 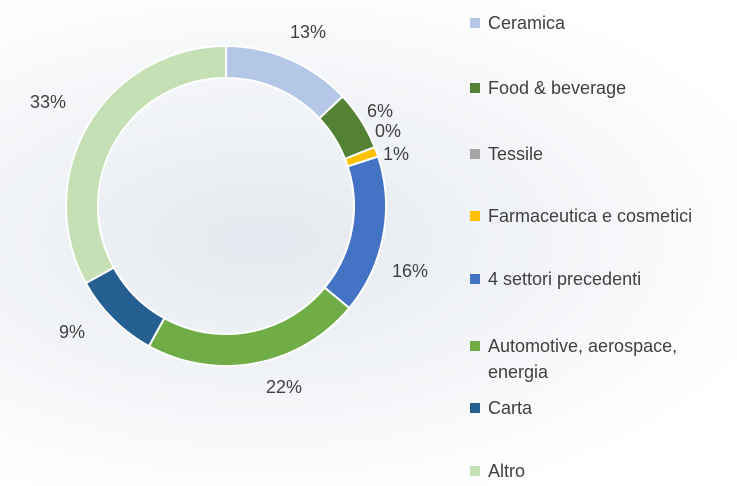 What do you see at coordinates (516, 154) in the screenshot?
I see `legend-label: Tessile` at bounding box center [516, 154].